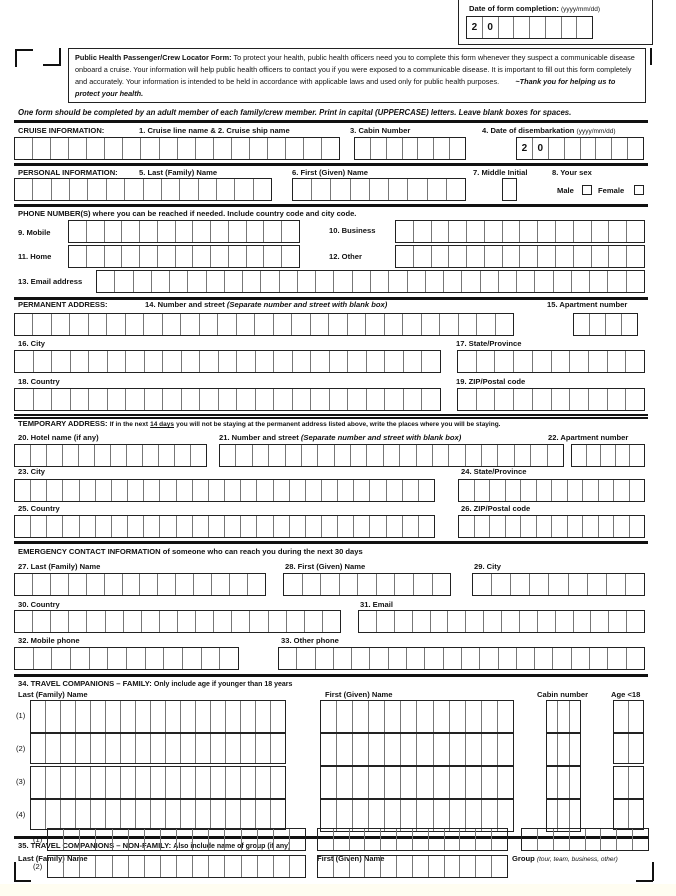 The width and height of the screenshot is (676, 896). Describe the element at coordinates (585, 839) in the screenshot. I see `group-boxes` at that location.